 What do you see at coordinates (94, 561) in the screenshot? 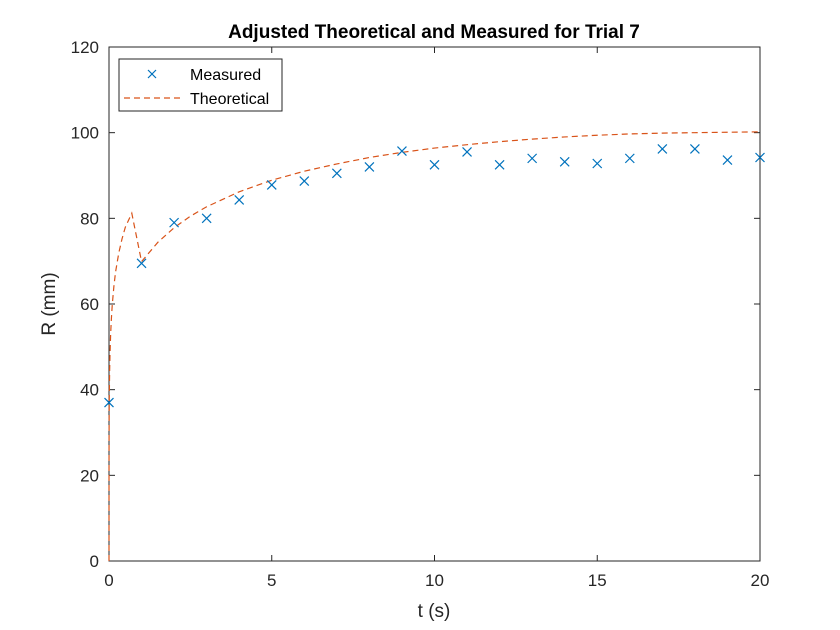
I see `y-tick-label: 0` at bounding box center [94, 561].